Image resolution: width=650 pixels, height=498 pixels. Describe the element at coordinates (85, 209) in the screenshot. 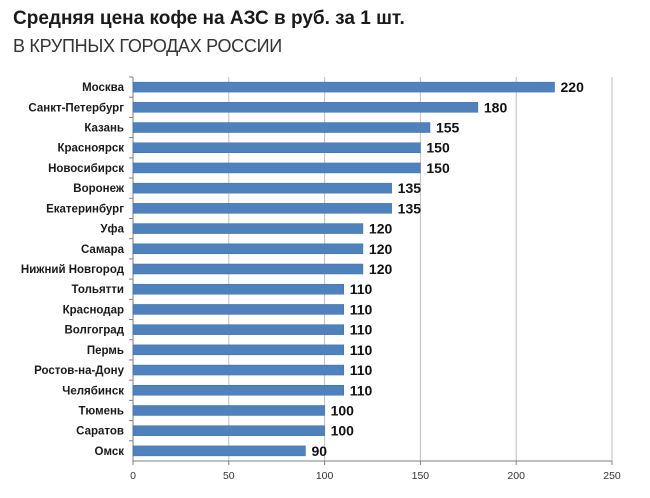

I see `category-label: Екатеринбург` at that location.